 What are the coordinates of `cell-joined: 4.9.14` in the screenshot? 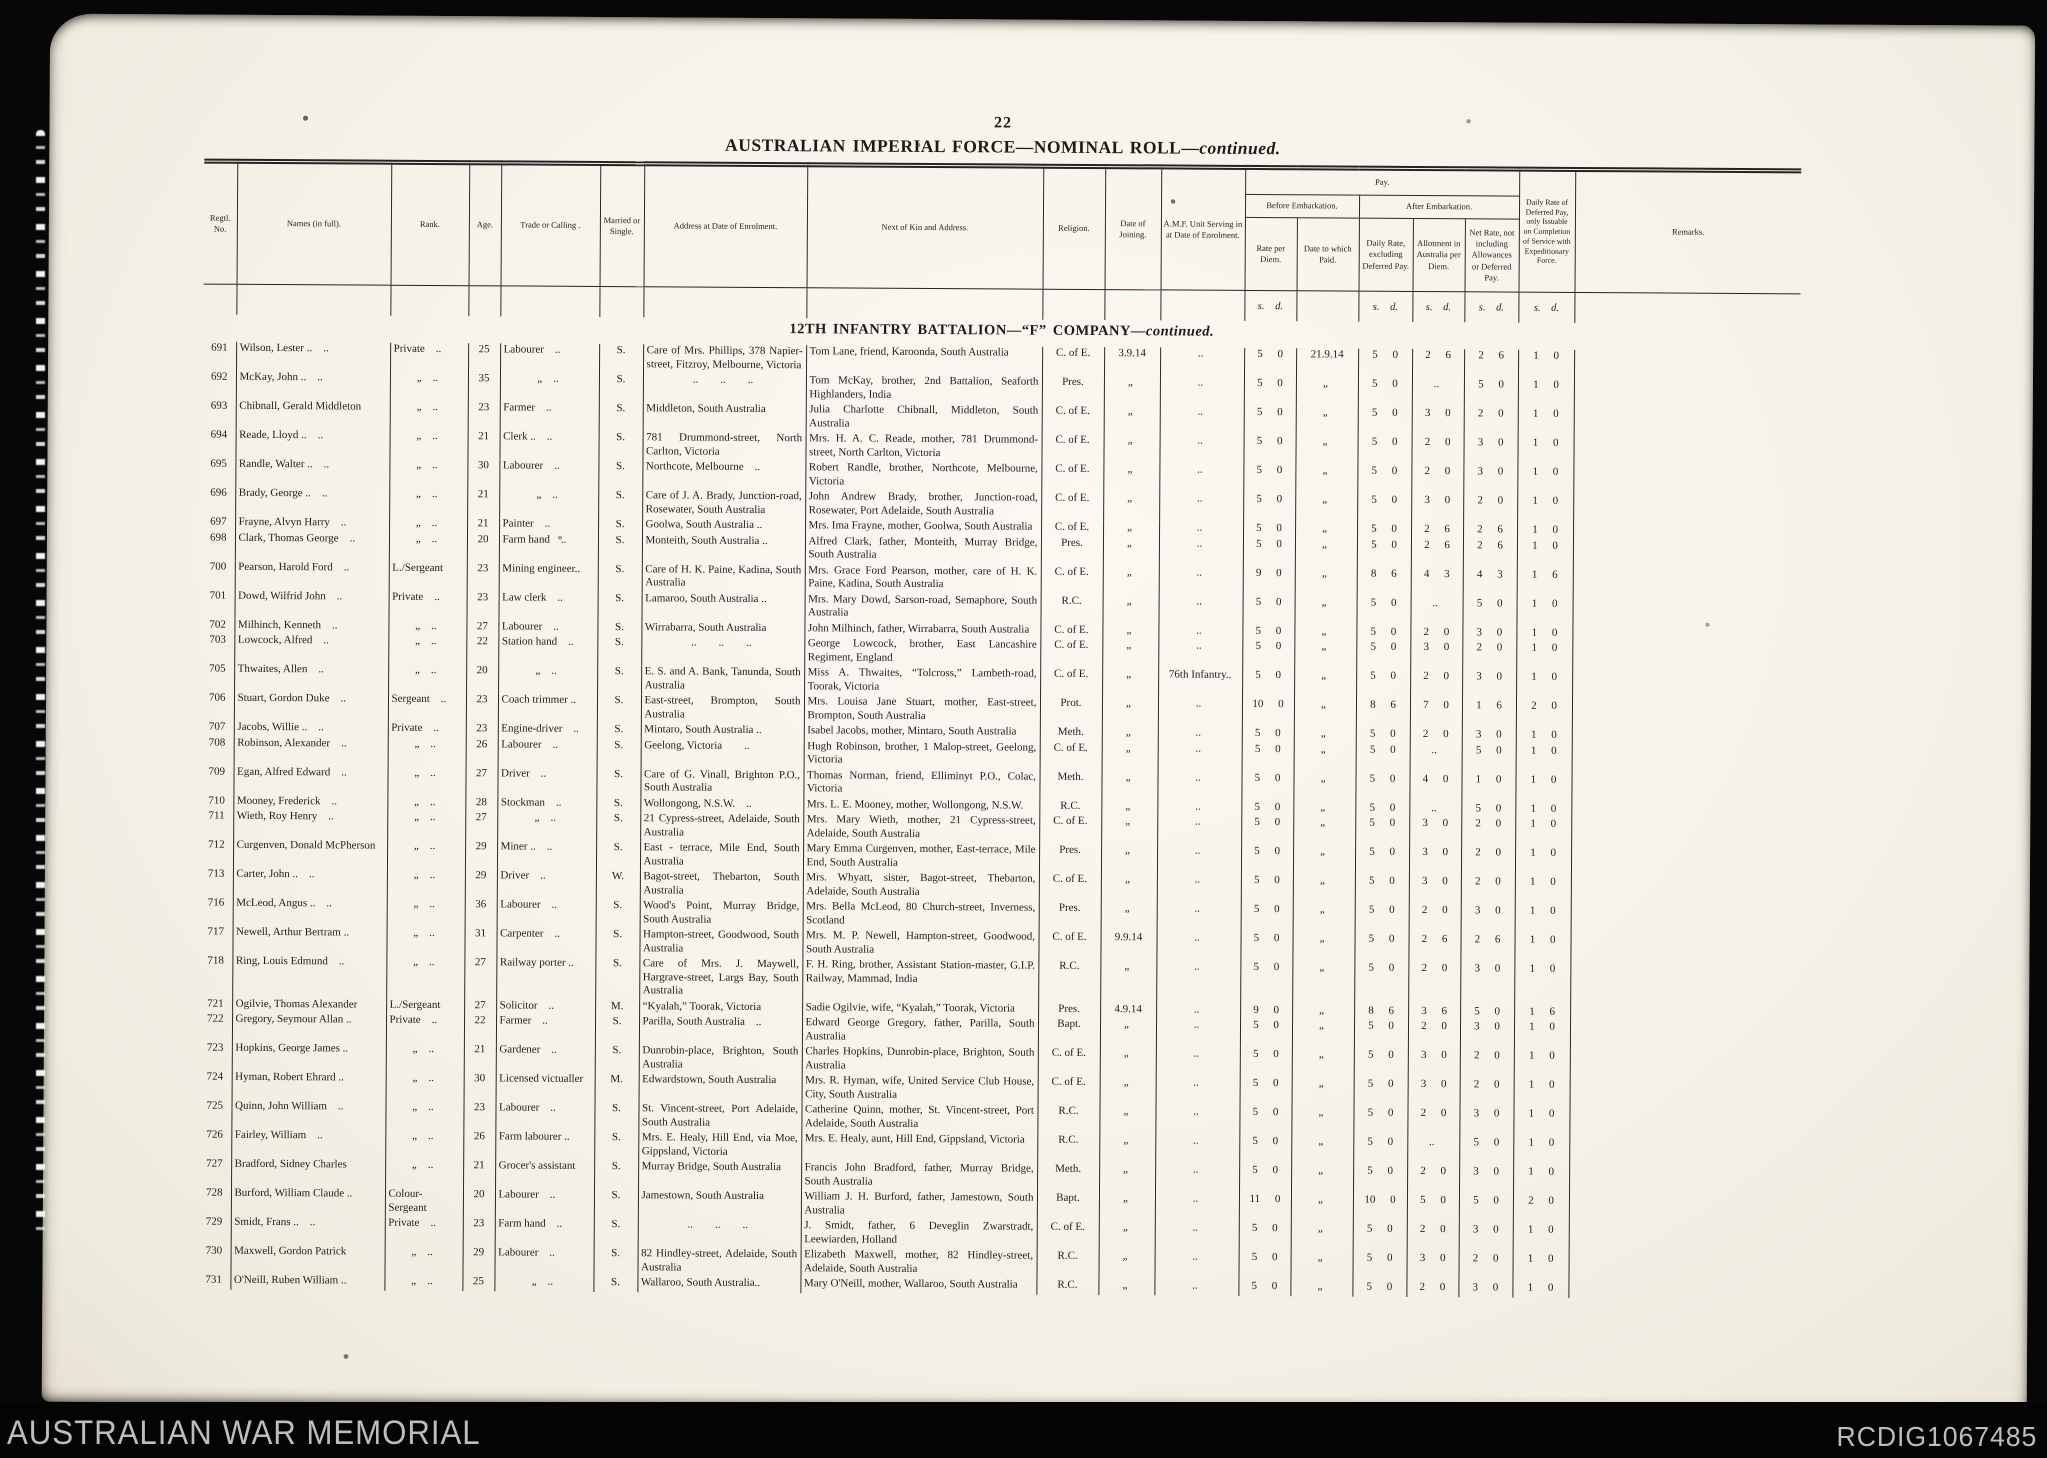 It's located at (1128, 1010).